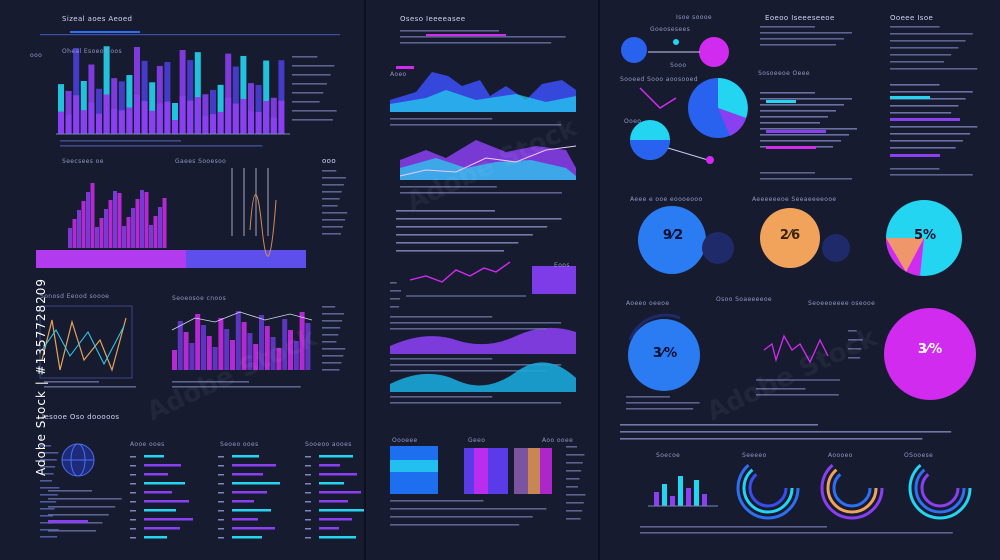 This screenshot has width=1000, height=560. Describe the element at coordinates (75, 296) in the screenshot. I see `section-heading: Sonosd Eeood soooe` at that location.